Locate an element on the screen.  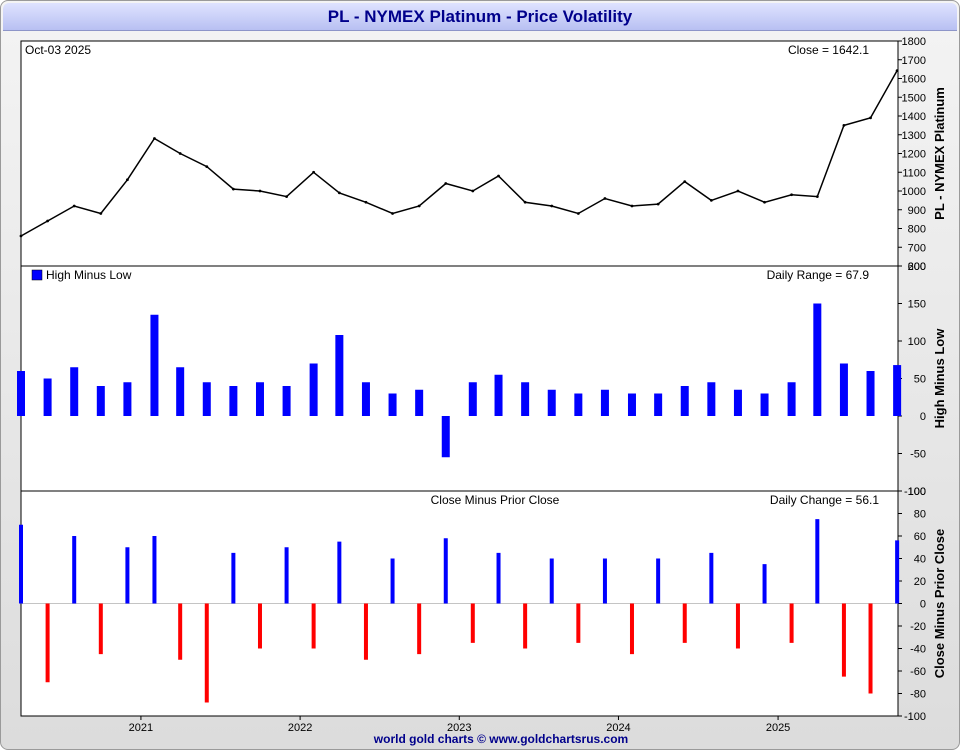
y-tick-label: 1400 is located at coordinates (914, 117).